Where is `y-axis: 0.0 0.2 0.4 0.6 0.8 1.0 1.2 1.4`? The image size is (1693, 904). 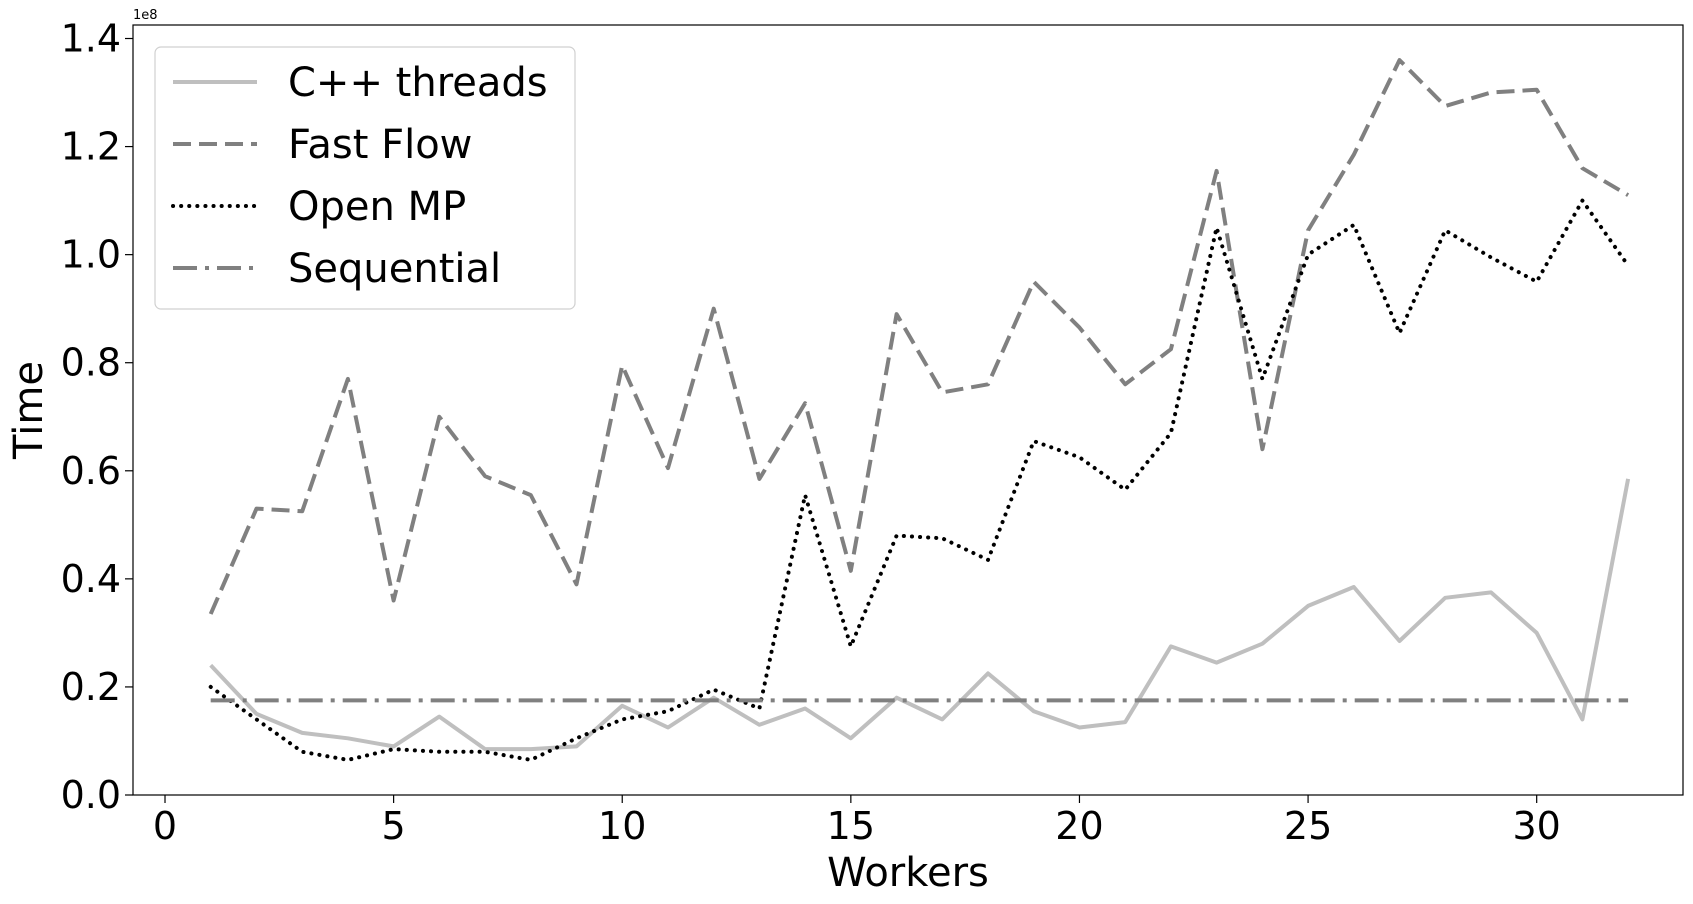 y-axis: 0.0 0.2 0.4 0.6 0.8 1.0 1.2 1.4 is located at coordinates (97, 417).